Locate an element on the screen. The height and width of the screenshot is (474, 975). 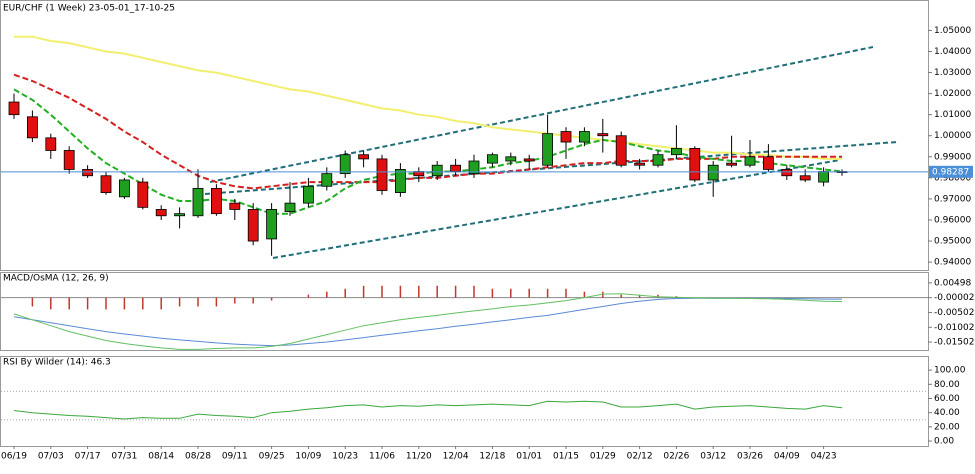
macd-title: MACD/OsMA (12, 26, 9) is located at coordinates (56, 279).